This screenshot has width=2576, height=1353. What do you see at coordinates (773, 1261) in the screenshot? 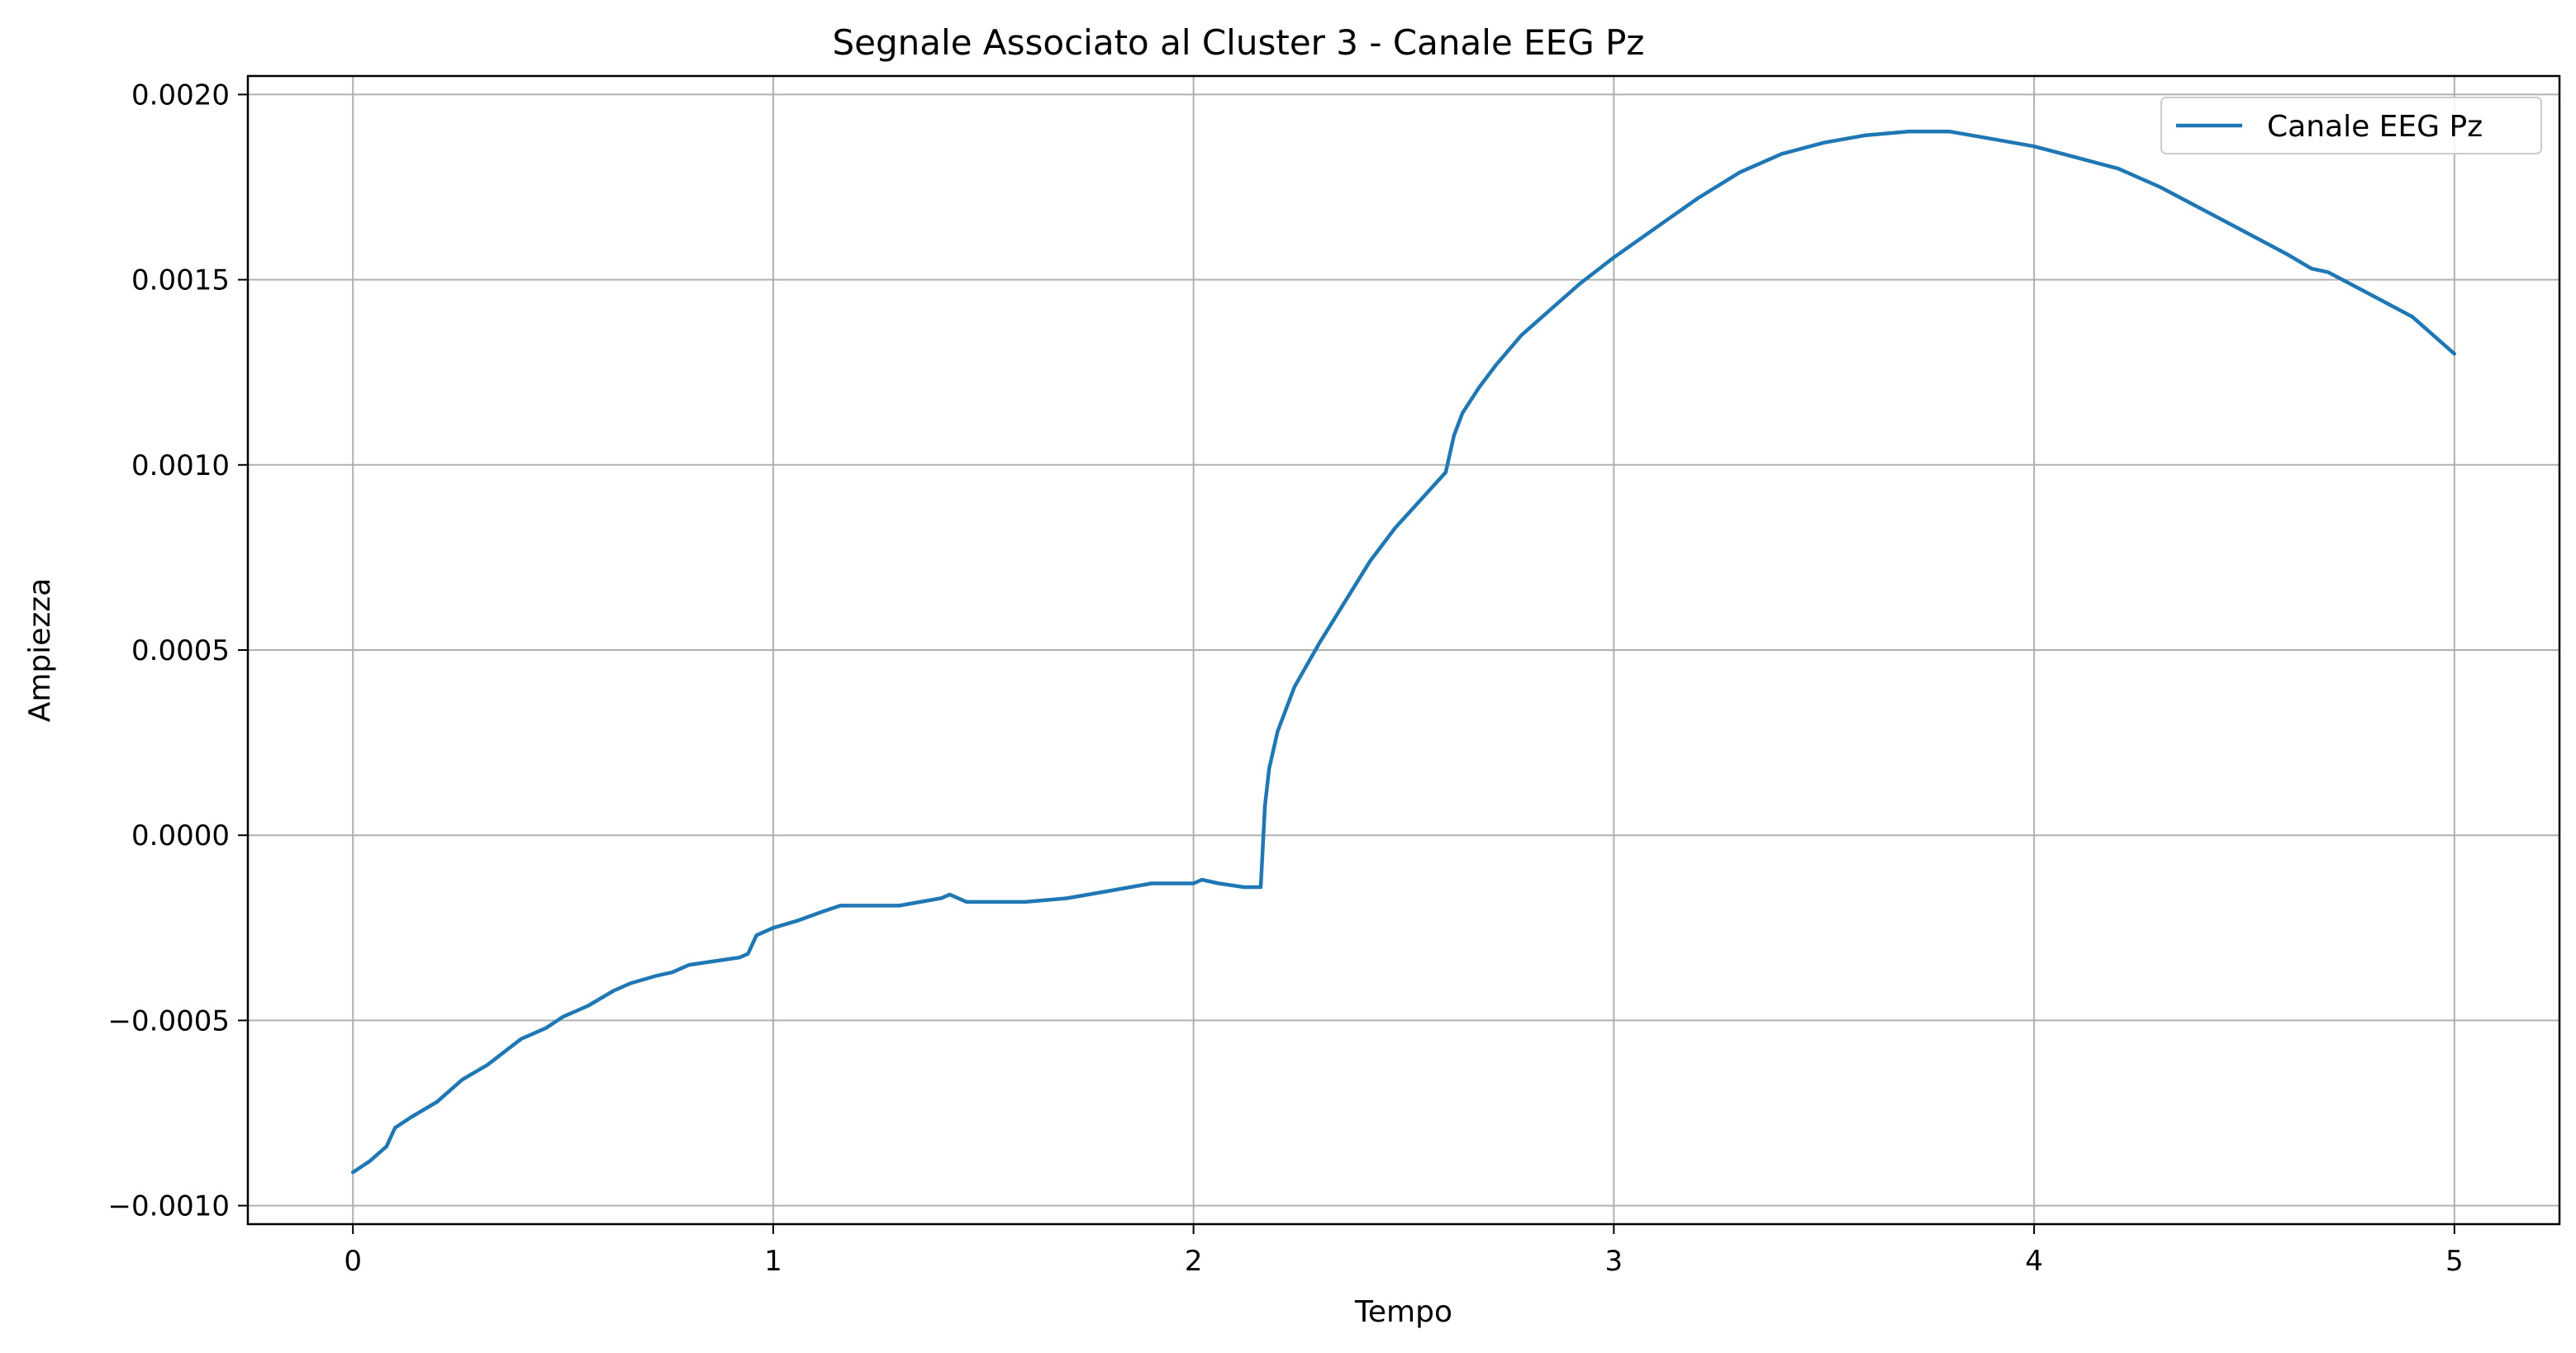
I see `x-tick-label: 1` at bounding box center [773, 1261].